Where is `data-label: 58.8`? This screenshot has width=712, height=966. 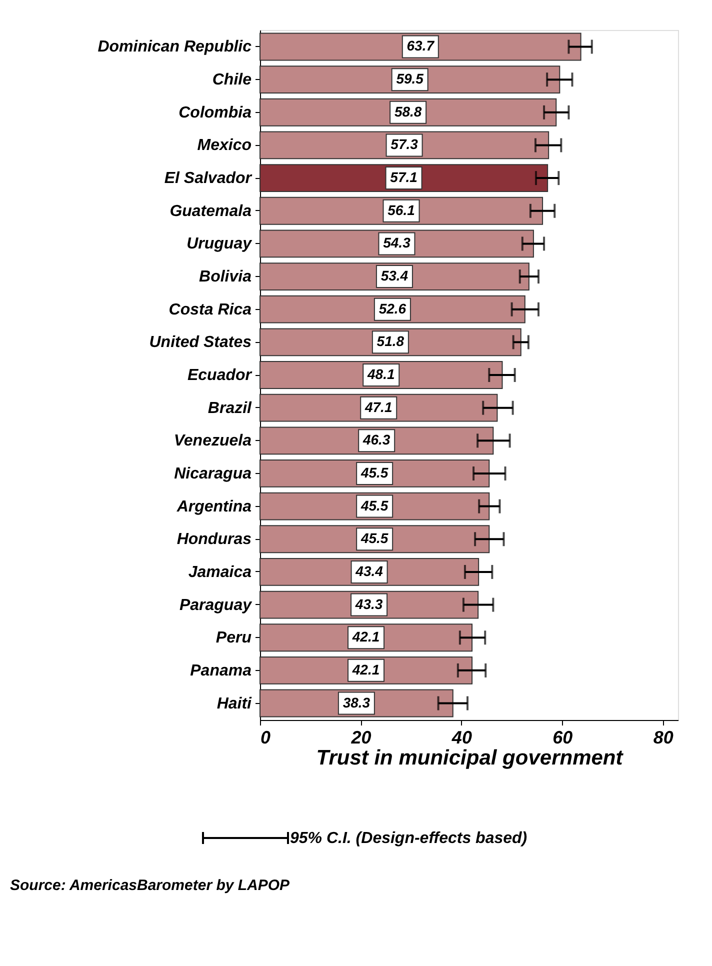 data-label: 58.8 is located at coordinates (408, 111).